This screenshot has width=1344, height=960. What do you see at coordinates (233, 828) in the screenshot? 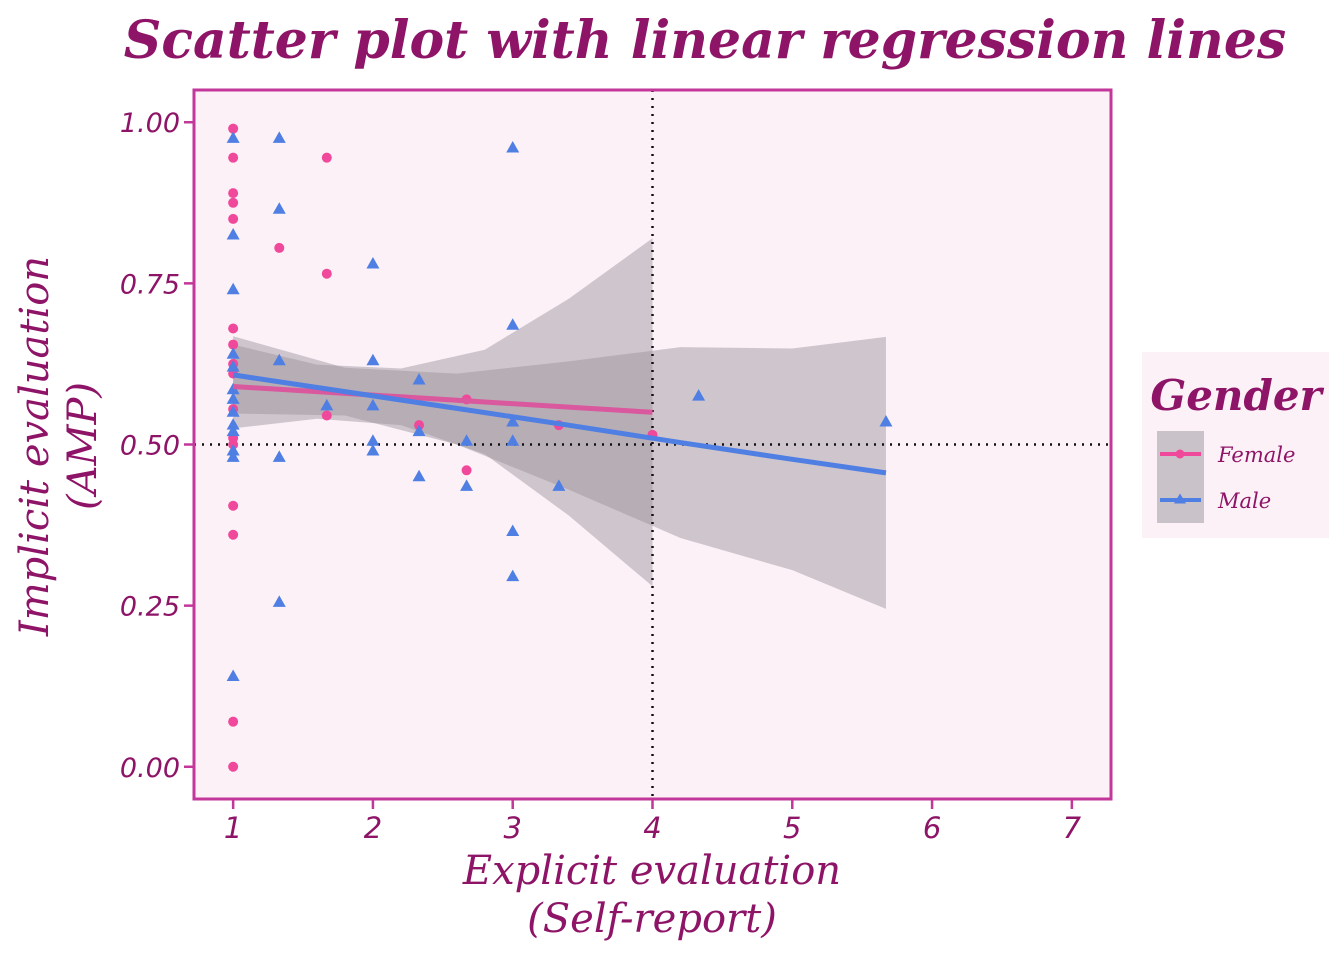
I see `x-tick-label: 1` at bounding box center [233, 828].